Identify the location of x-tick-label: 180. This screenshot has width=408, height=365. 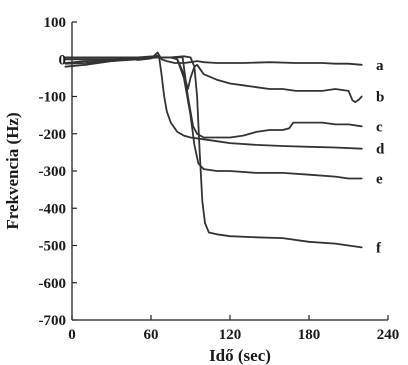
(309, 335).